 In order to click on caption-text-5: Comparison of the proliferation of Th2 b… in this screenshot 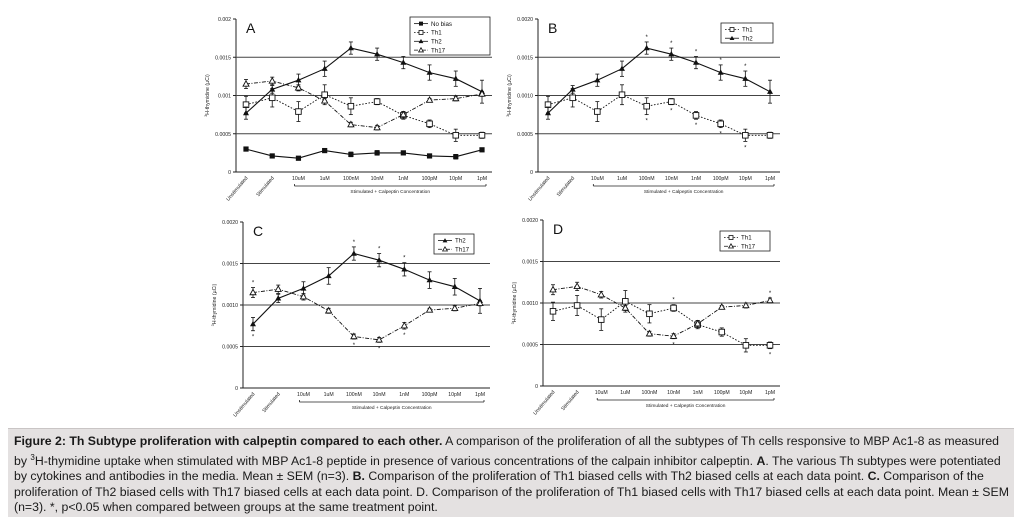, I will do `click(511, 492)`.